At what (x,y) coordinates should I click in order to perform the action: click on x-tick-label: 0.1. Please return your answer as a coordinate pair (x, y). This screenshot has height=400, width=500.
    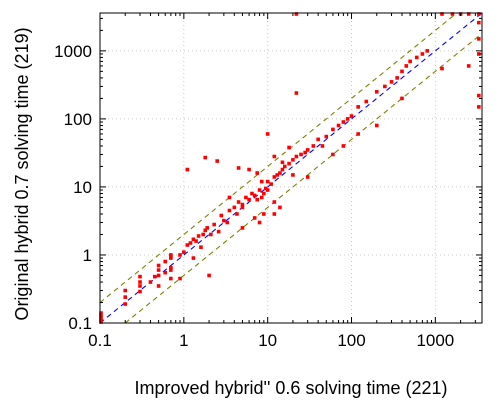
    Looking at the image, I should click on (100, 340).